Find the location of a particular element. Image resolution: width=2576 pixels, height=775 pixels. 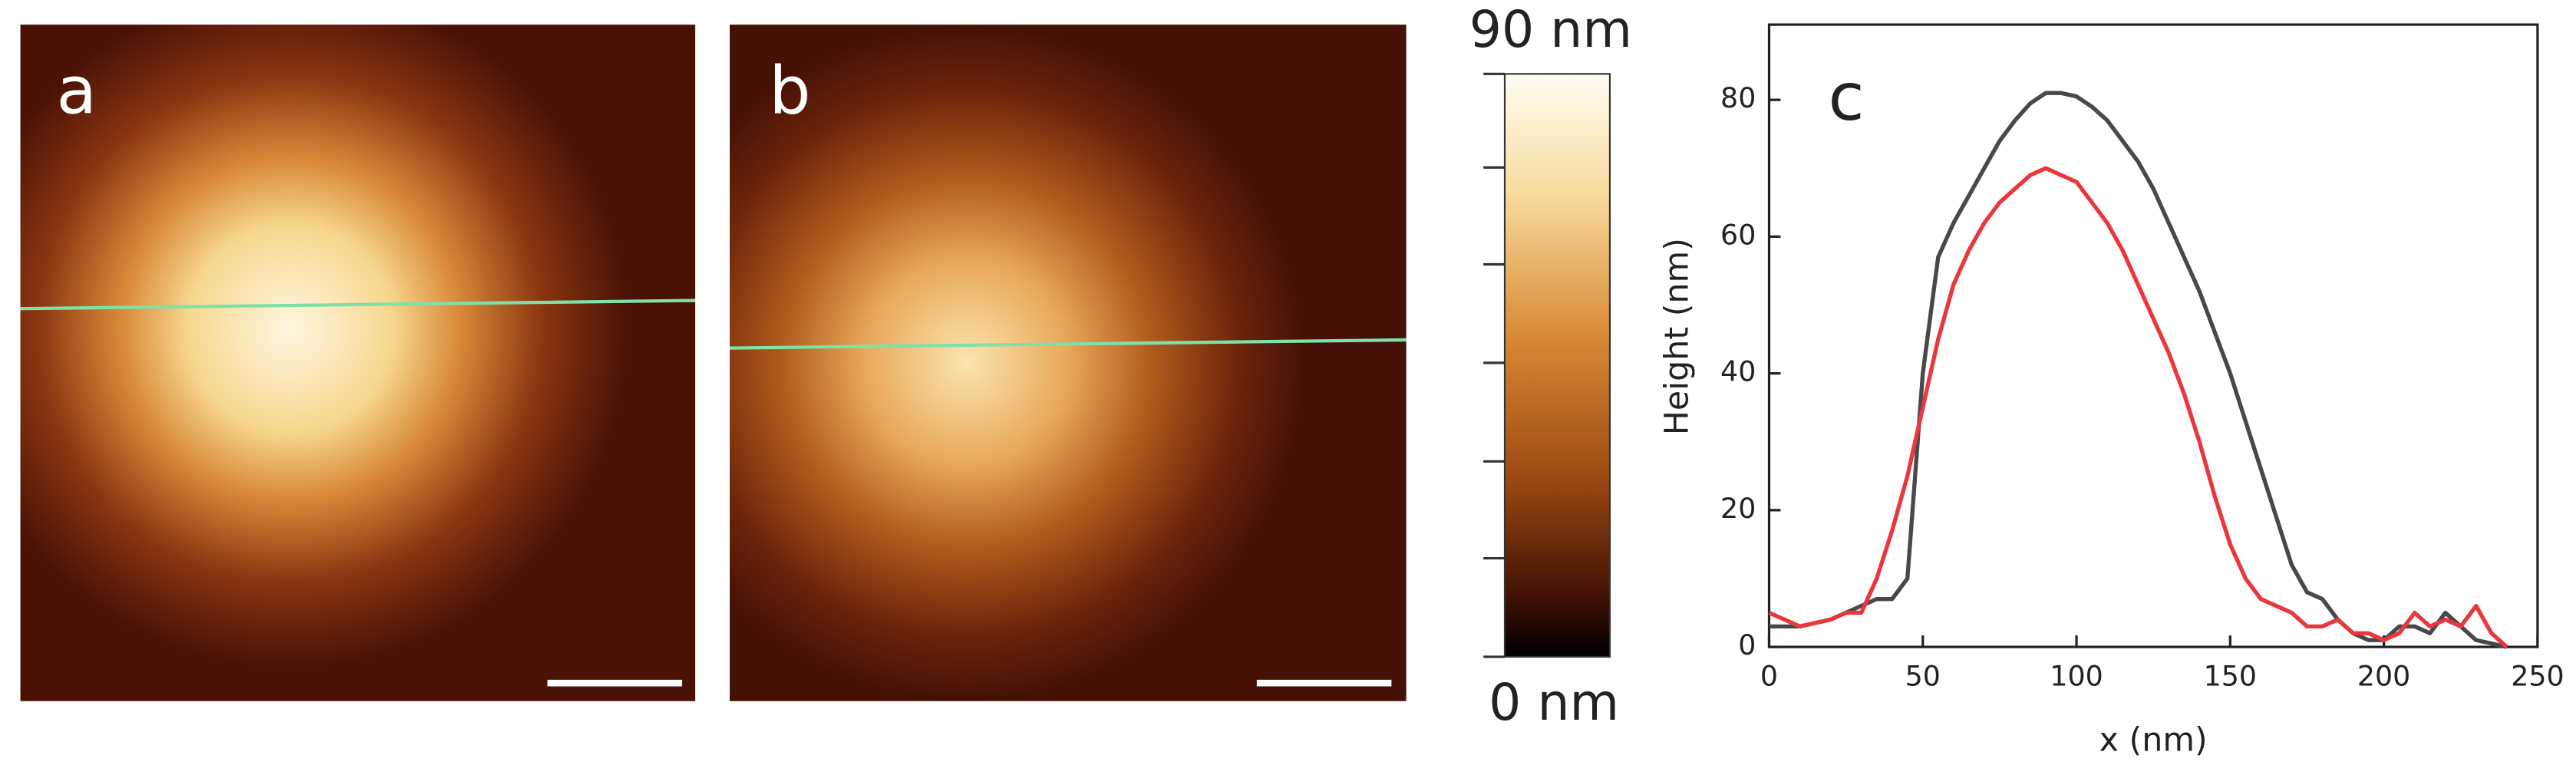

x-tick-label: 100 is located at coordinates (2076, 676).